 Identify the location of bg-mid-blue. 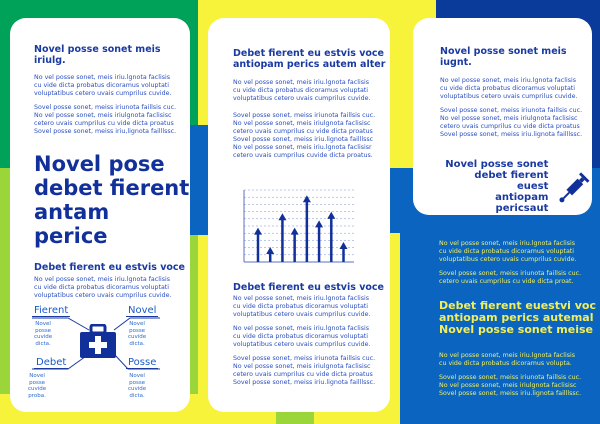
(395, 200).